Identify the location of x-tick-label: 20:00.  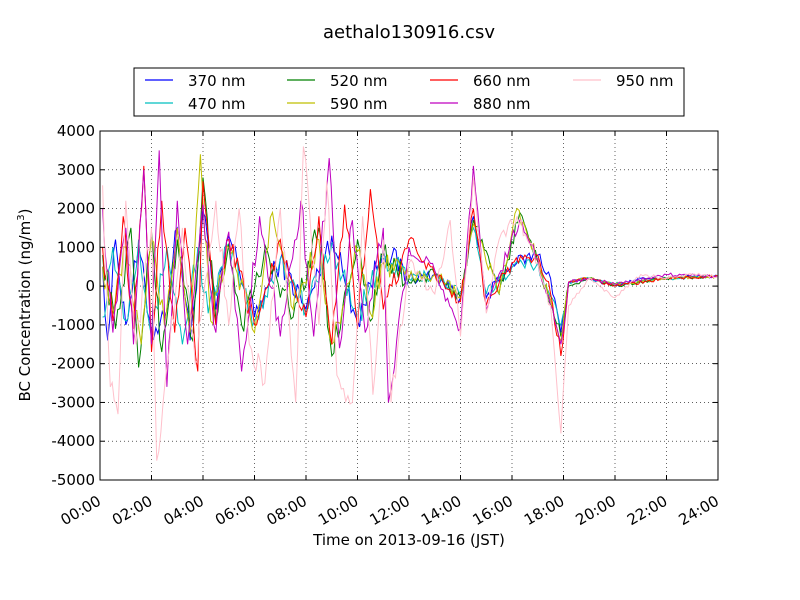
(596, 510).